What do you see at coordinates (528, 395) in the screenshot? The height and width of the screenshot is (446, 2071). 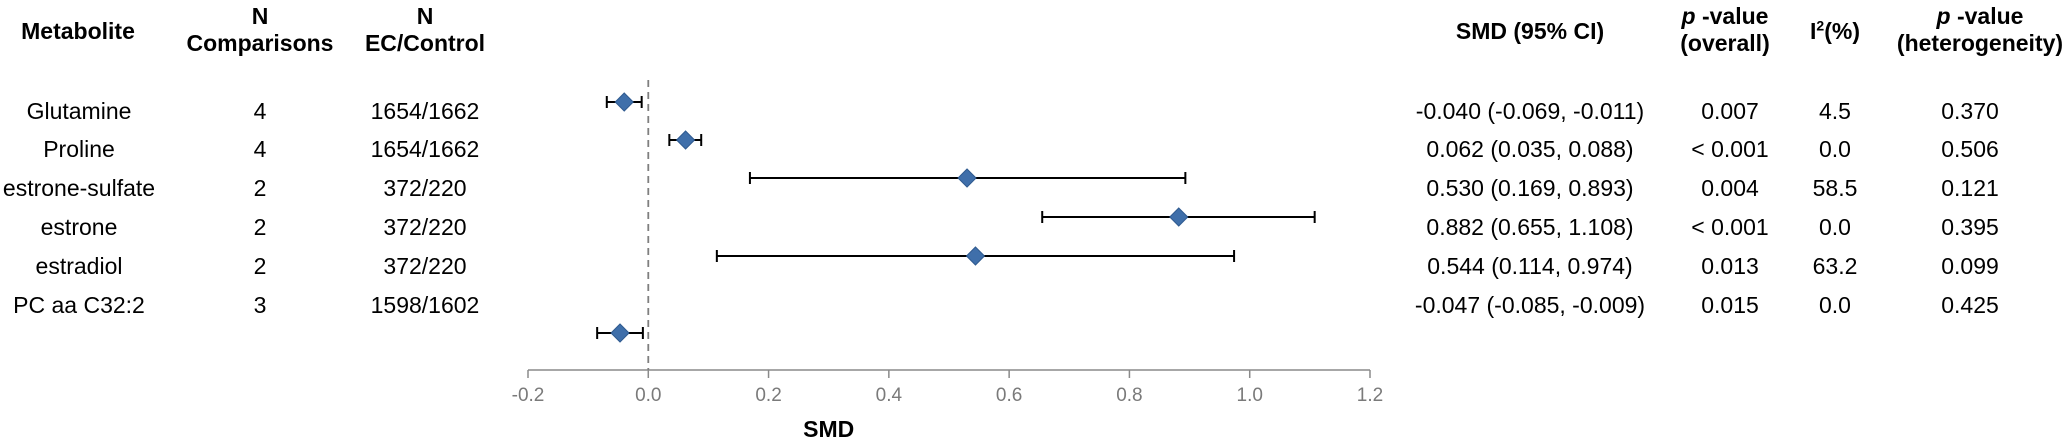 I see `x-tick-label: -0.2` at bounding box center [528, 395].